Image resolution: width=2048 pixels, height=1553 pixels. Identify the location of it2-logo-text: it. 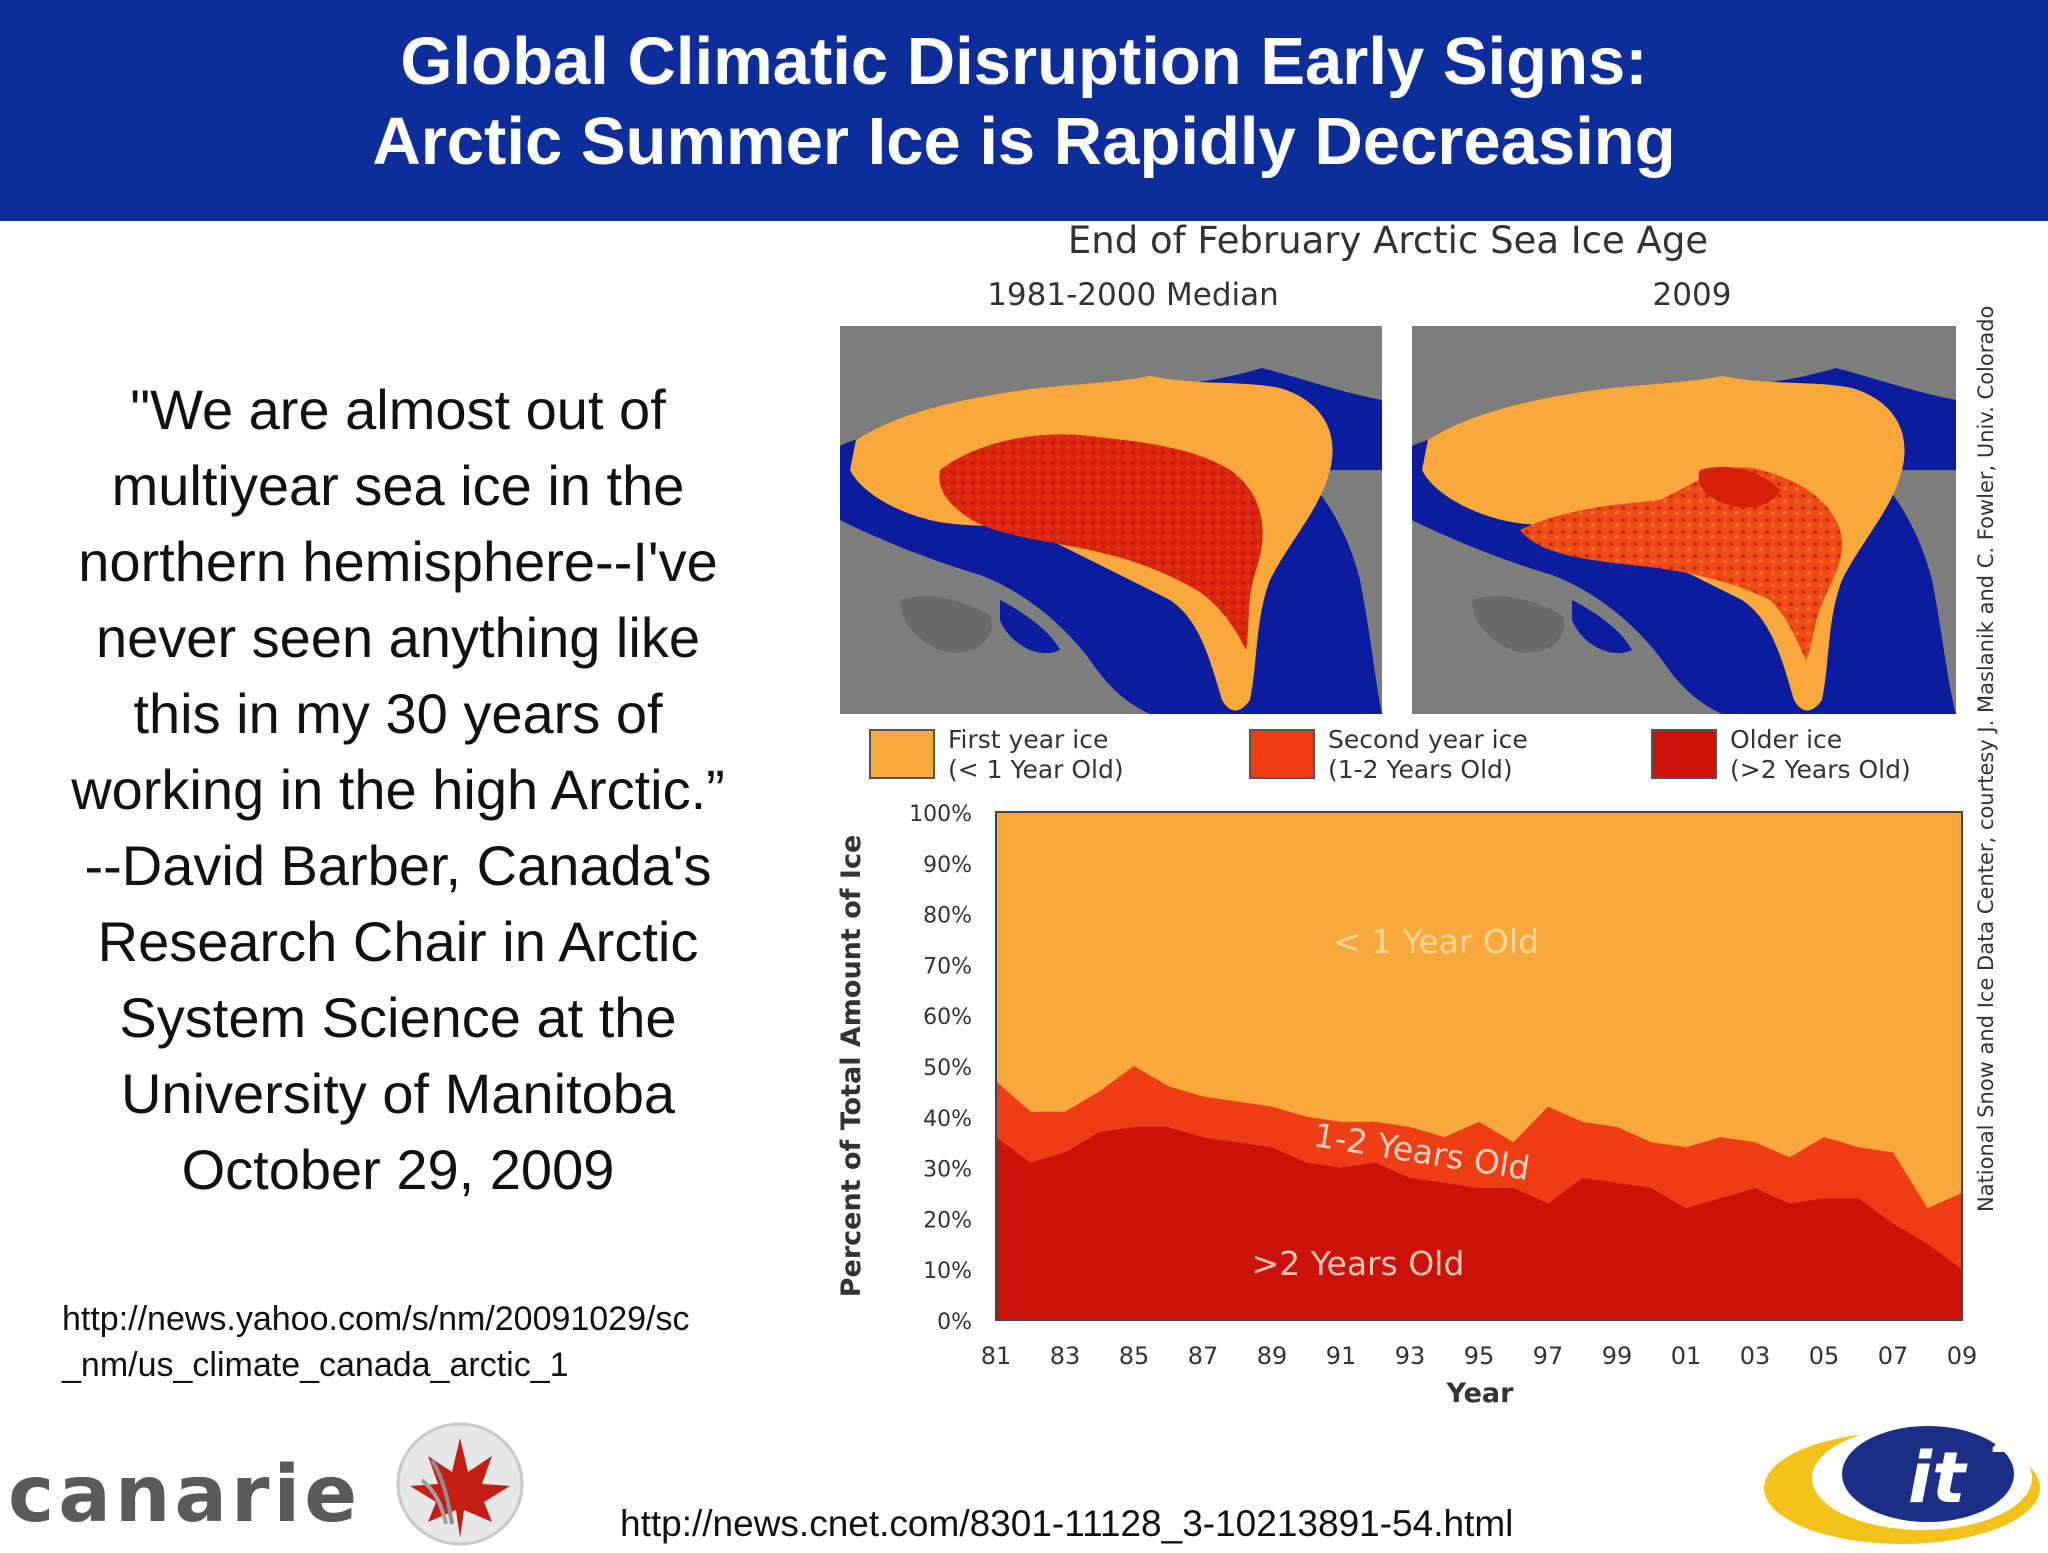
(1938, 1478).